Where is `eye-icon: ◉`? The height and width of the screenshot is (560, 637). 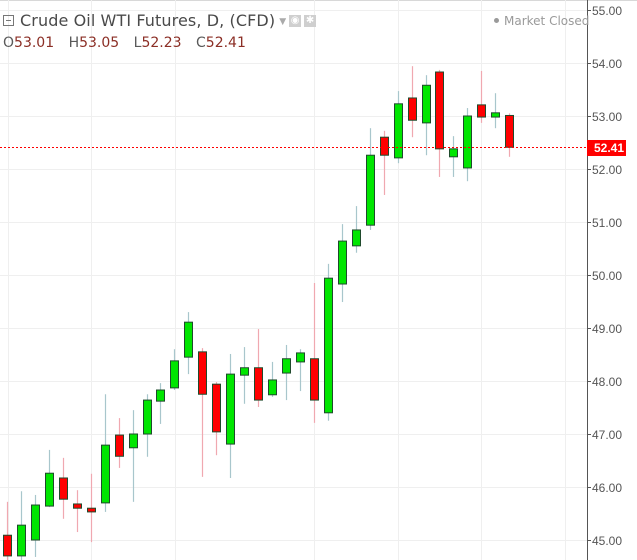
eye-icon: ◉ is located at coordinates (295, 20).